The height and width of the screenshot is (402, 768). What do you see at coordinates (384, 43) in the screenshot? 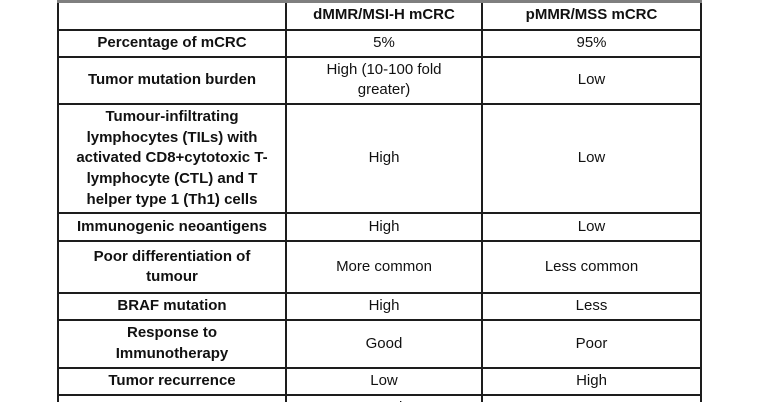
I see `data-cell: 5%` at bounding box center [384, 43].